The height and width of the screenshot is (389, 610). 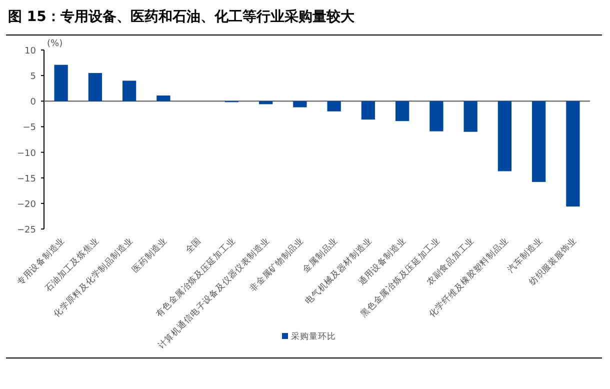 I want to click on y-tick-label: 5, so click(x=33, y=77).